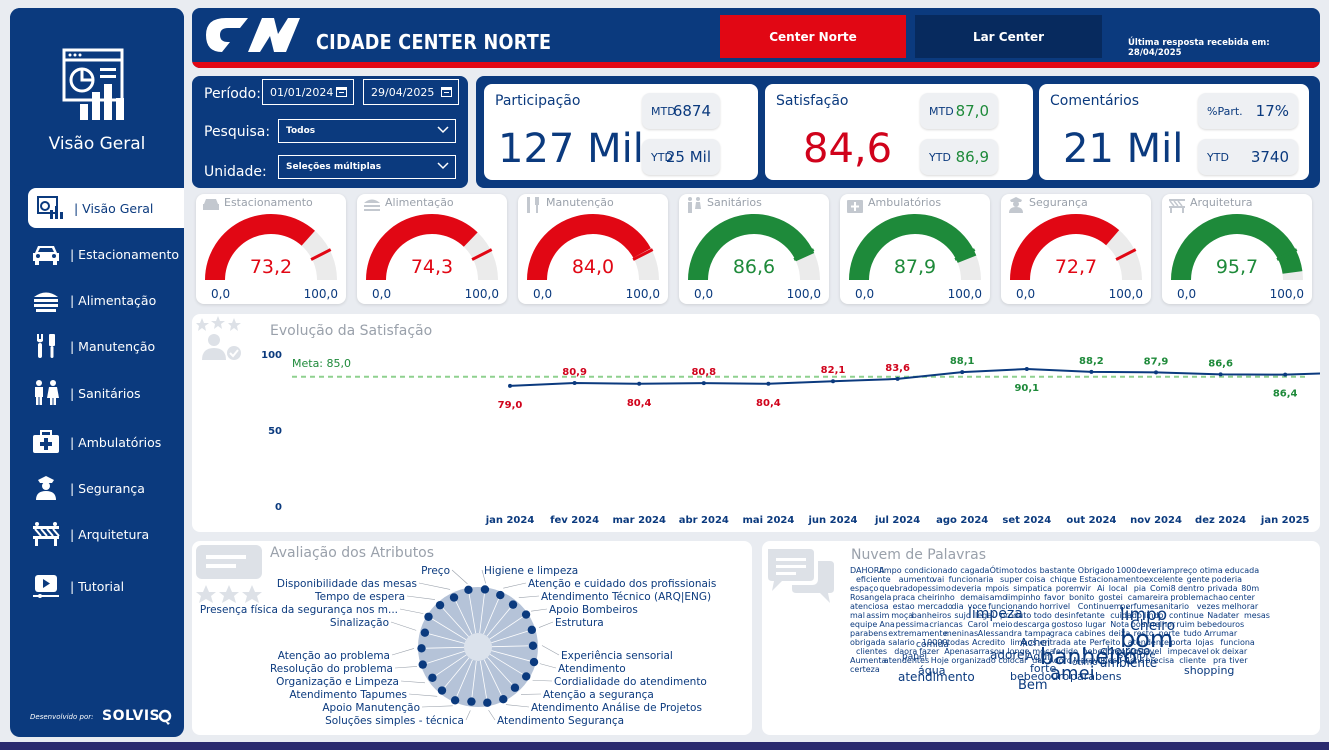  What do you see at coordinates (887, 624) in the screenshot?
I see `cloud-word: Ana` at bounding box center [887, 624].